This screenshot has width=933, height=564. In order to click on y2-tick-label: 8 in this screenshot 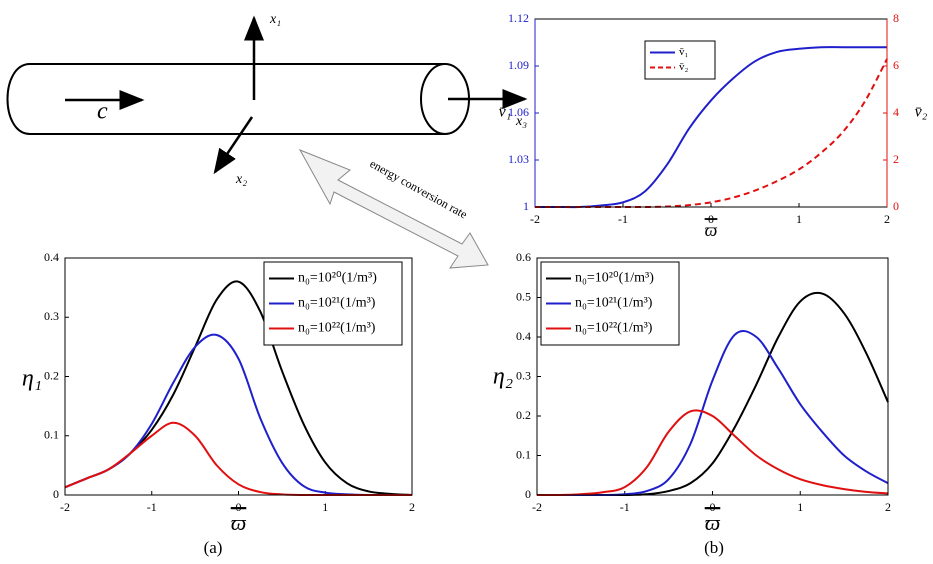, I will do `click(896, 18)`.